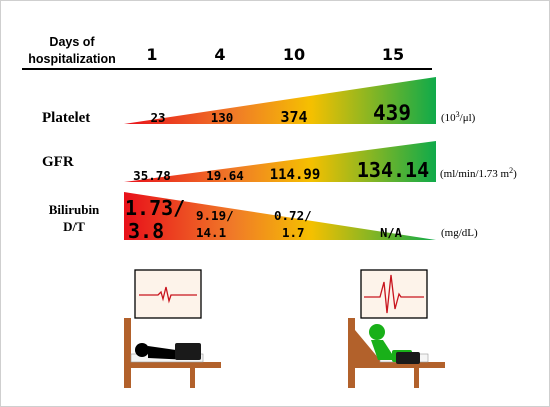 This screenshot has width=550, height=407. Describe the element at coordinates (391, 233) in the screenshot. I see `bilirubin-value-day-15: N/A` at that location.